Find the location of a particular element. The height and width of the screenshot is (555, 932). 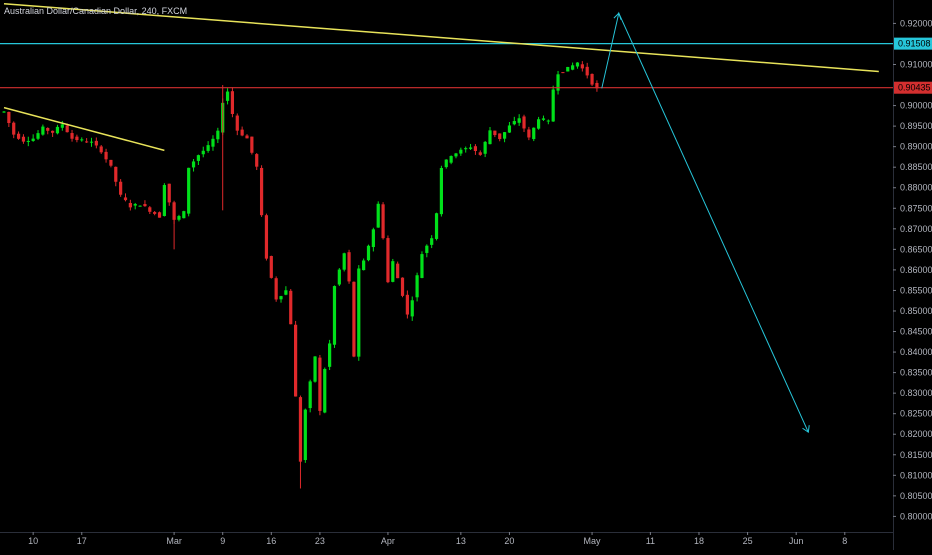

time-tick-label: 25 is located at coordinates (748, 541).